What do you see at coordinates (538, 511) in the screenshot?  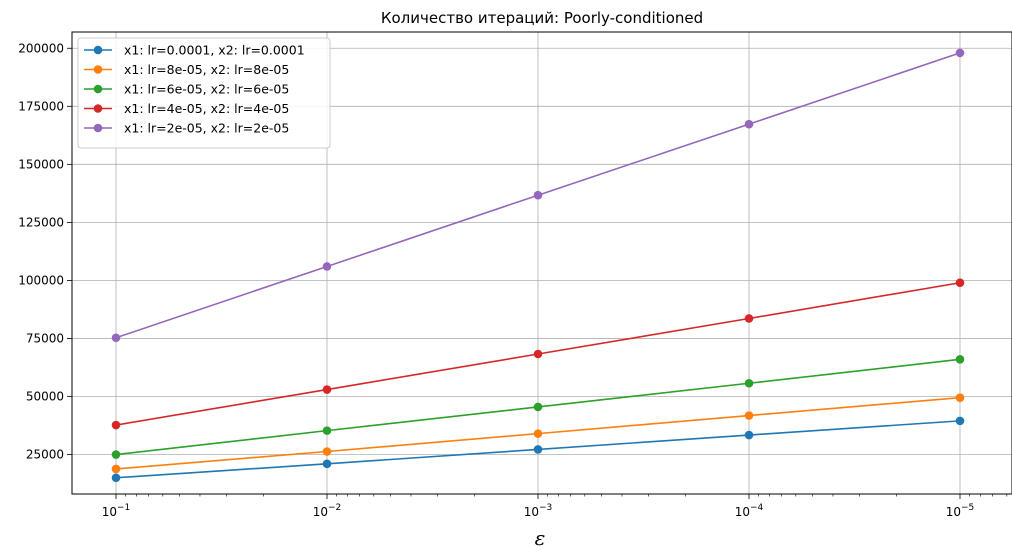 I see `x-tick-label: 10⁻³` at bounding box center [538, 511].